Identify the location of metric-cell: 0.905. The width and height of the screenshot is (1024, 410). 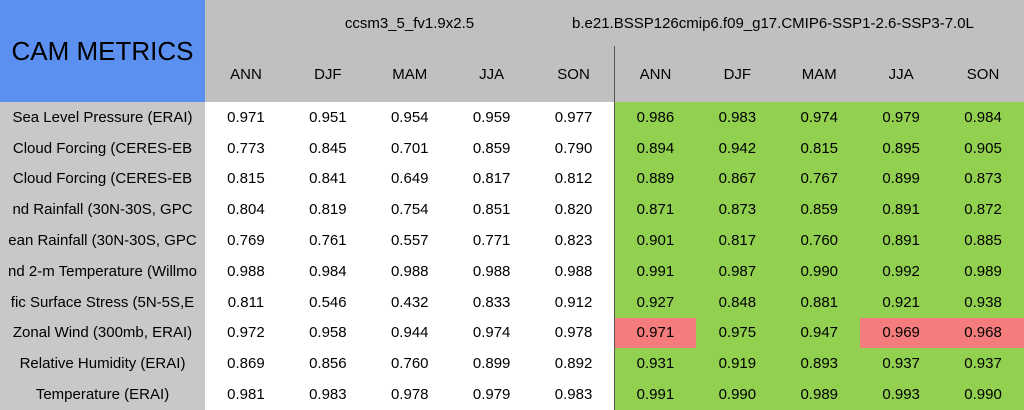
(983, 148).